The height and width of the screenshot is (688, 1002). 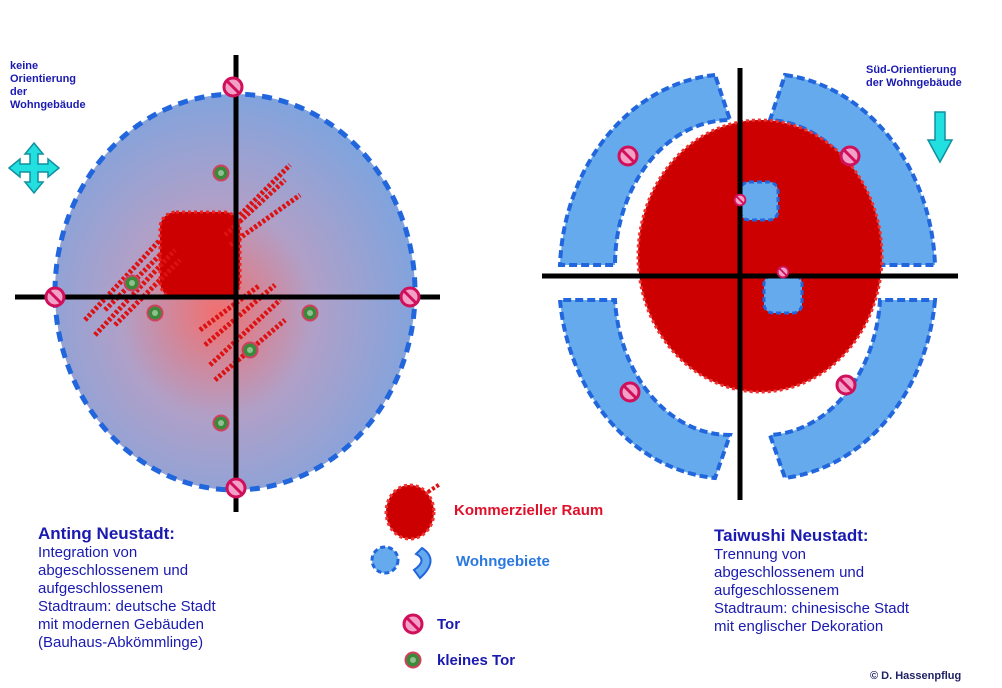 What do you see at coordinates (645, 169) in the screenshot?
I see `taiwushi-residential-top-left` at bounding box center [645, 169].